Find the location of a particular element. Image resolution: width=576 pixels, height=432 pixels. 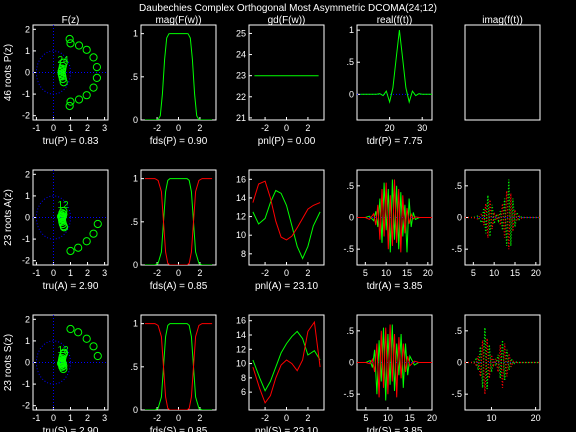

y-tick-label: 2 is located at coordinates (27, 319).